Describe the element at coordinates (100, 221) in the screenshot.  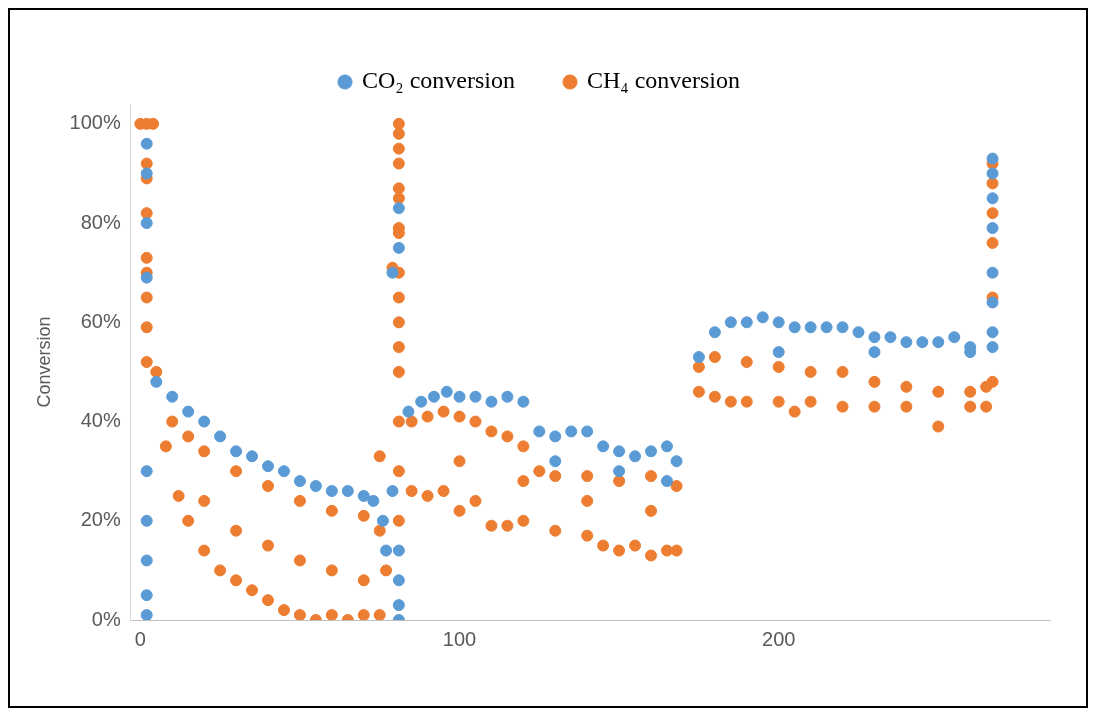
I see `y-tick-label: 80%` at that location.